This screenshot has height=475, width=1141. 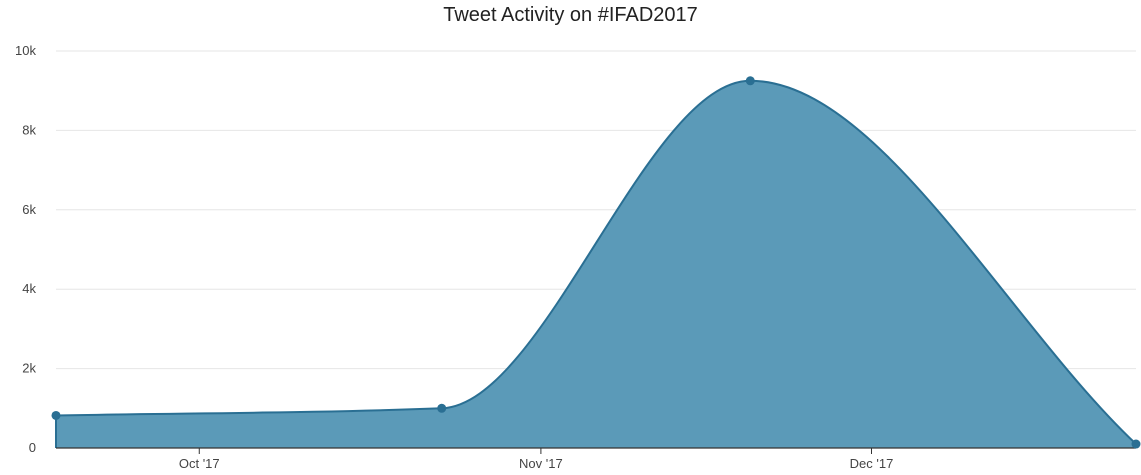 What do you see at coordinates (596, 450) in the screenshot?
I see `axes` at bounding box center [596, 450].